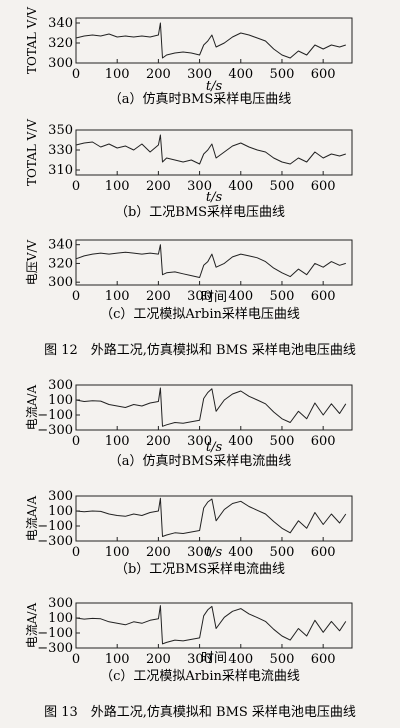  Describe the element at coordinates (200, 569) in the screenshot. I see `chart-caption: （b）工况BMS采样电流曲线` at that location.